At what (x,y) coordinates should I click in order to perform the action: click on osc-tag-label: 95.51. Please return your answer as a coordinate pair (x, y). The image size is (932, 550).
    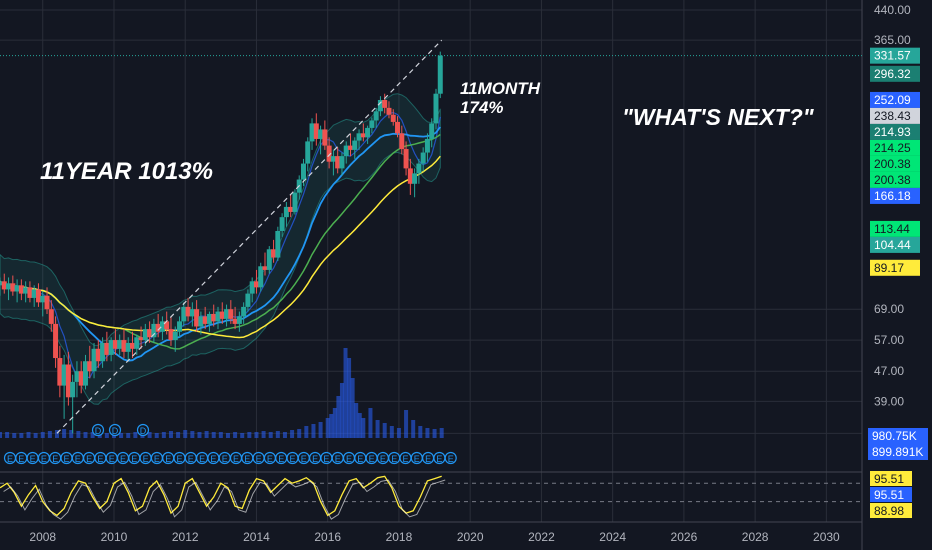
    Looking at the image, I should click on (889, 479).